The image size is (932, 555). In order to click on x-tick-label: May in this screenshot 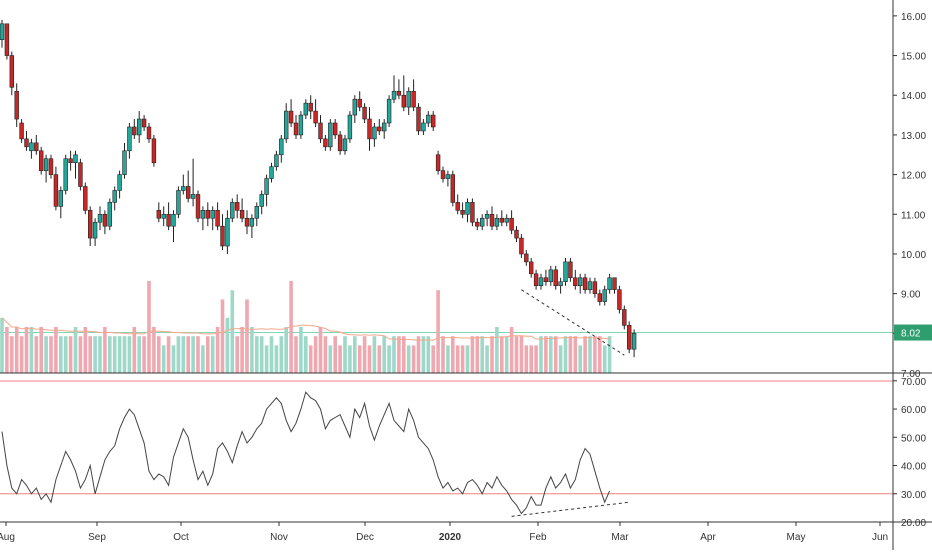, I will do `click(796, 537)`.